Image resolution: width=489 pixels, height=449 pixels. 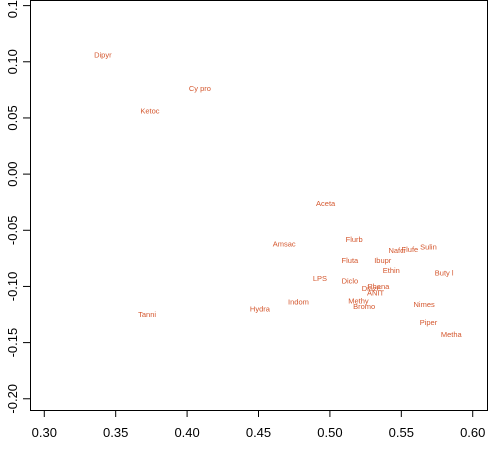 I want to click on point-label: Methy, so click(x=358, y=301).